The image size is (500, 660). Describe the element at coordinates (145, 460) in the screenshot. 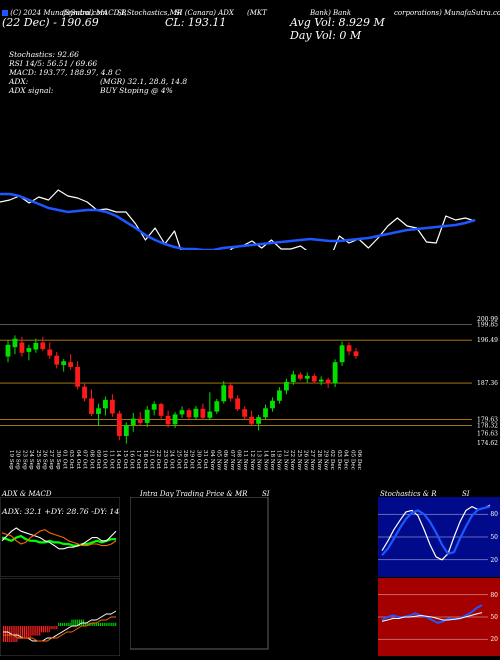

I see `date-tick-label: 18 Oct` at that location.